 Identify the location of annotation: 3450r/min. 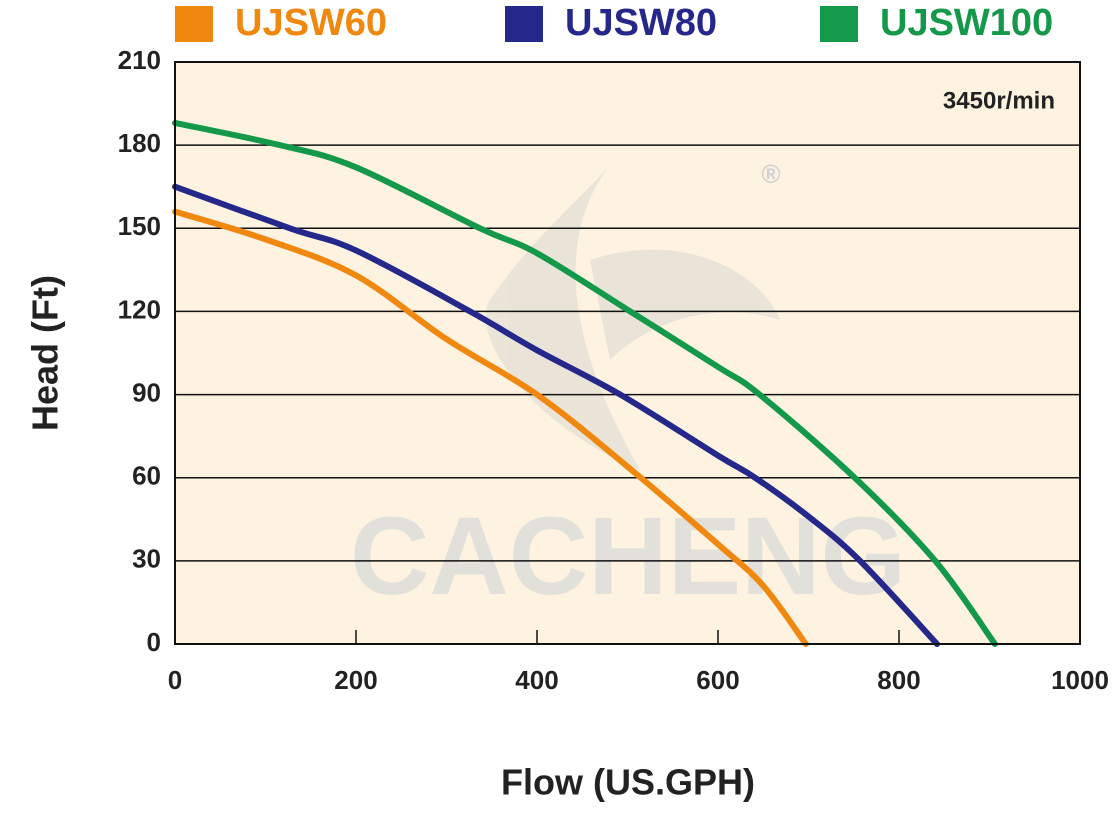
(999, 100).